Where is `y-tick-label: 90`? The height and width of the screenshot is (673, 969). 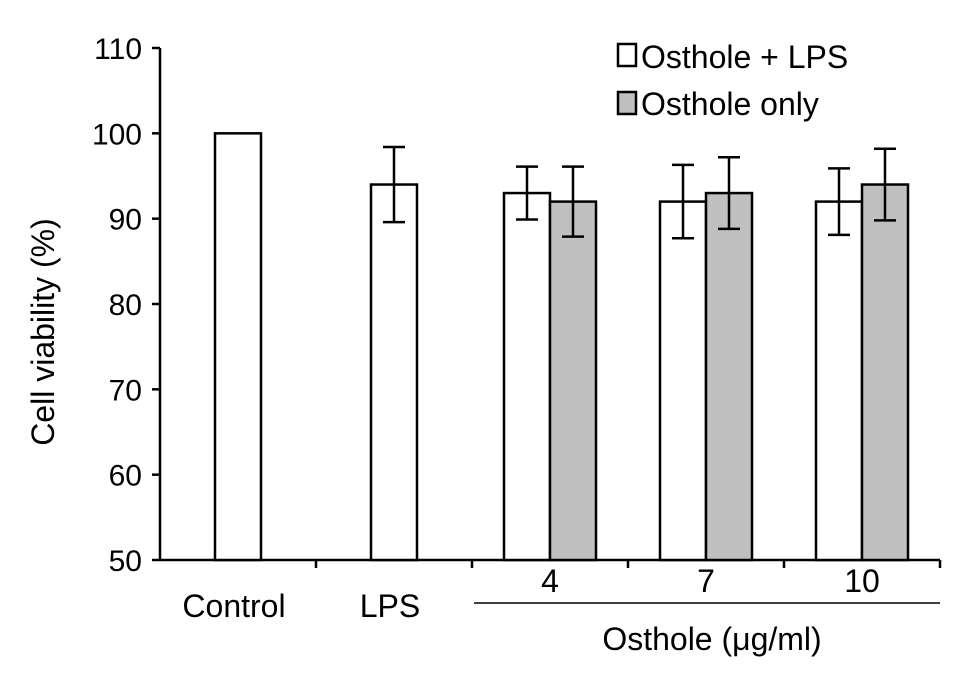
y-tick-label: 90 is located at coordinates (125, 220).